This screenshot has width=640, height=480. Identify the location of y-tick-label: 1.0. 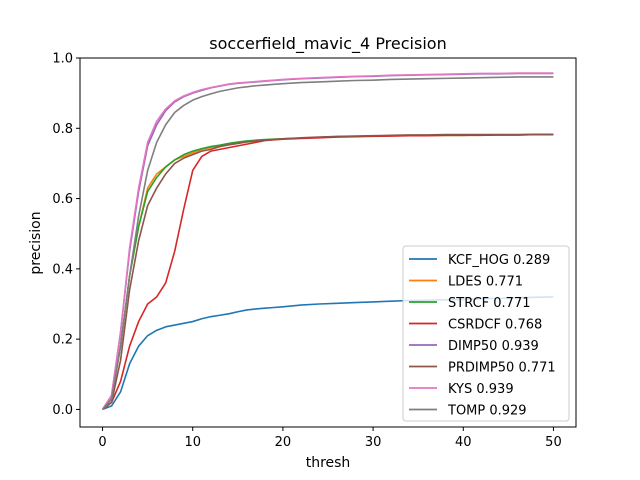
(62, 59).